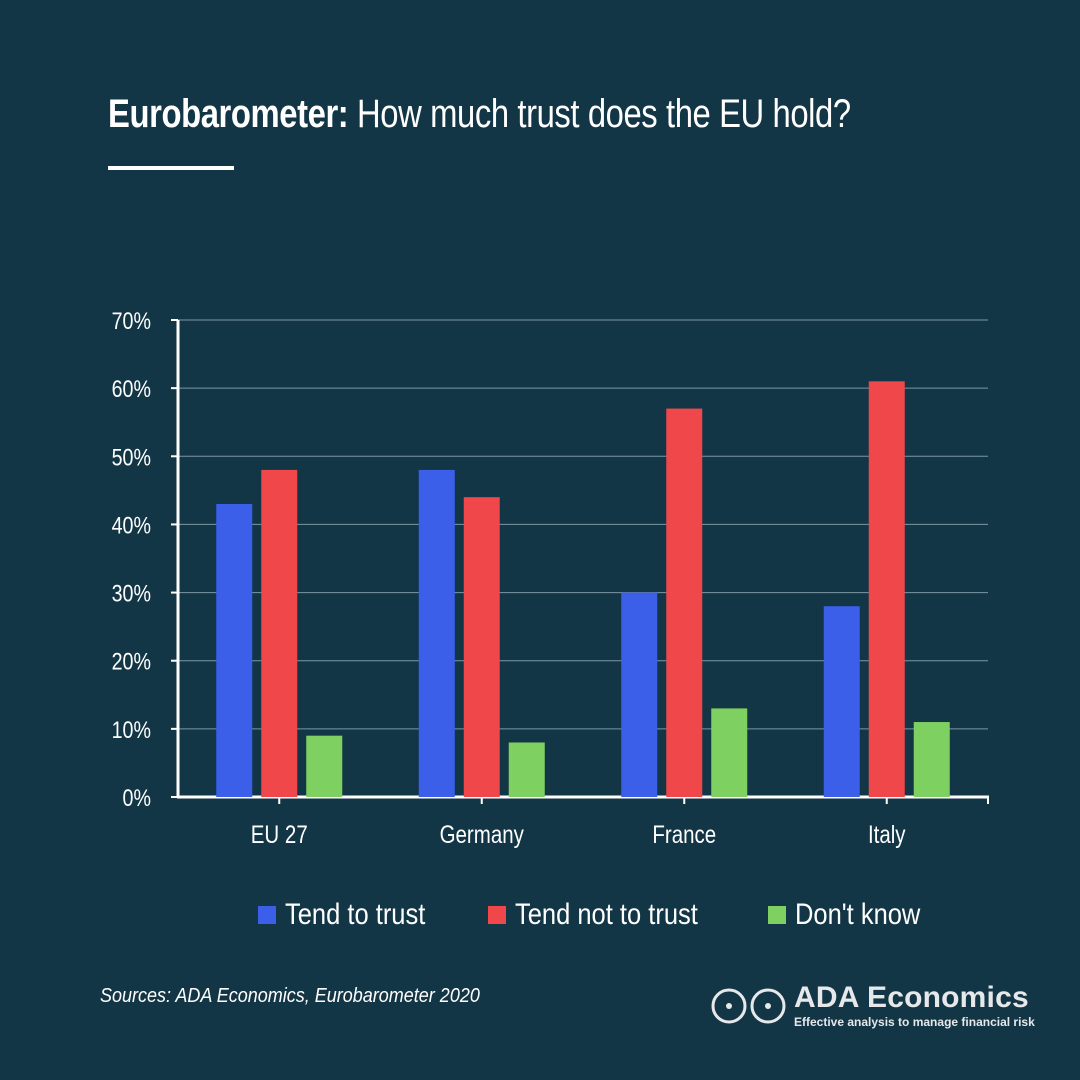 This screenshot has height=1080, width=1080. I want to click on legend-label-trust: Tend to trust, so click(355, 914).